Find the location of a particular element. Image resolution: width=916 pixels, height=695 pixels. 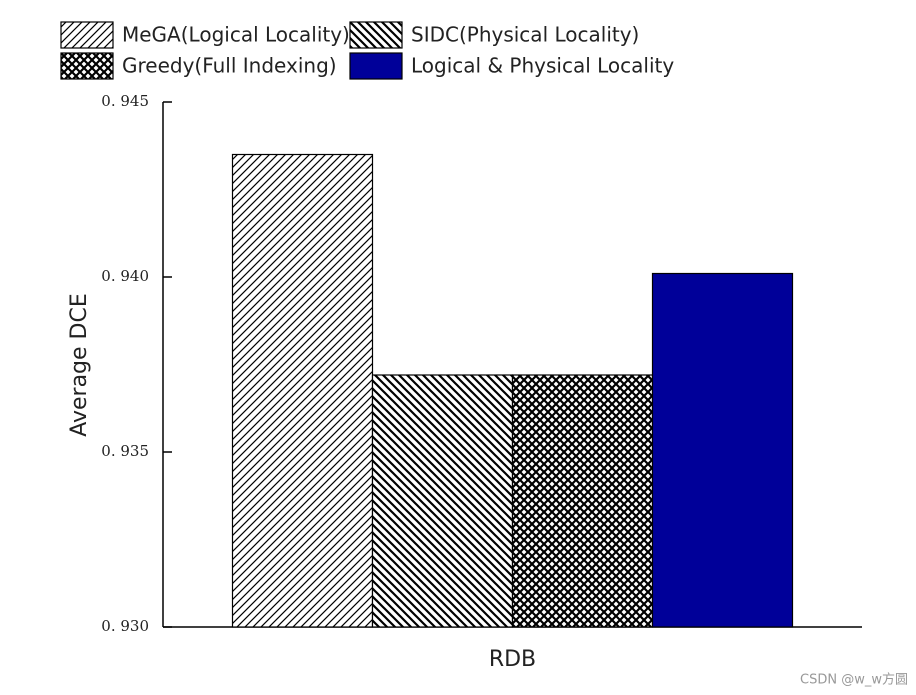

y-axis-label: Average DCE is located at coordinates (79, 365).